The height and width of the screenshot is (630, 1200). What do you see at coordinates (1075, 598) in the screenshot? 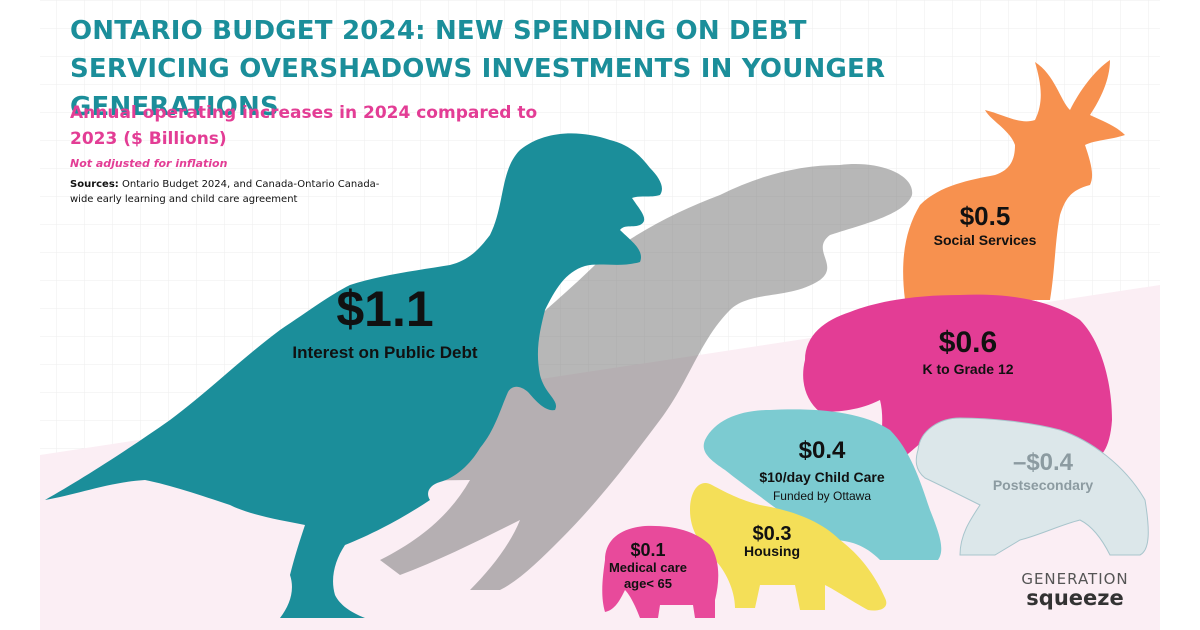
I see `logo-line-2: squeeze` at bounding box center [1075, 598].